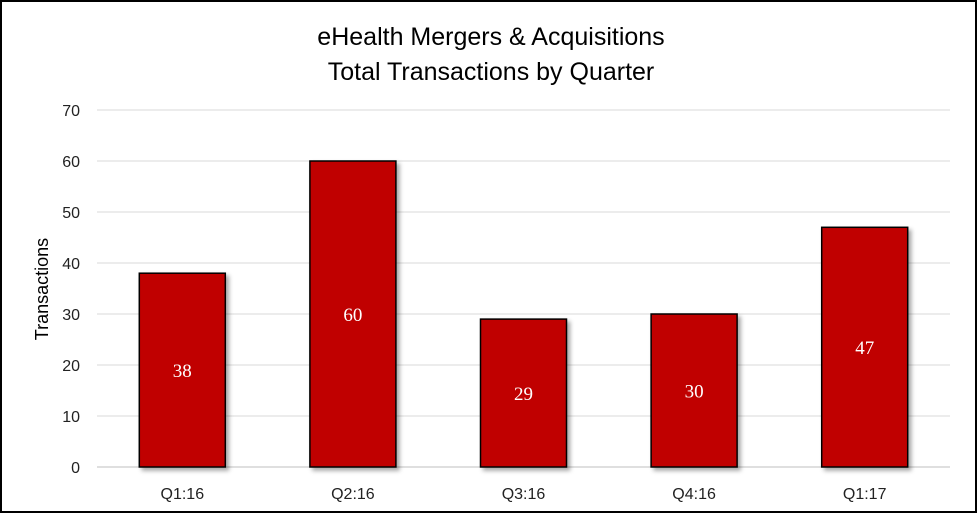 Image resolution: width=977 pixels, height=515 pixels. I want to click on y-tick-label: 70, so click(71, 111).